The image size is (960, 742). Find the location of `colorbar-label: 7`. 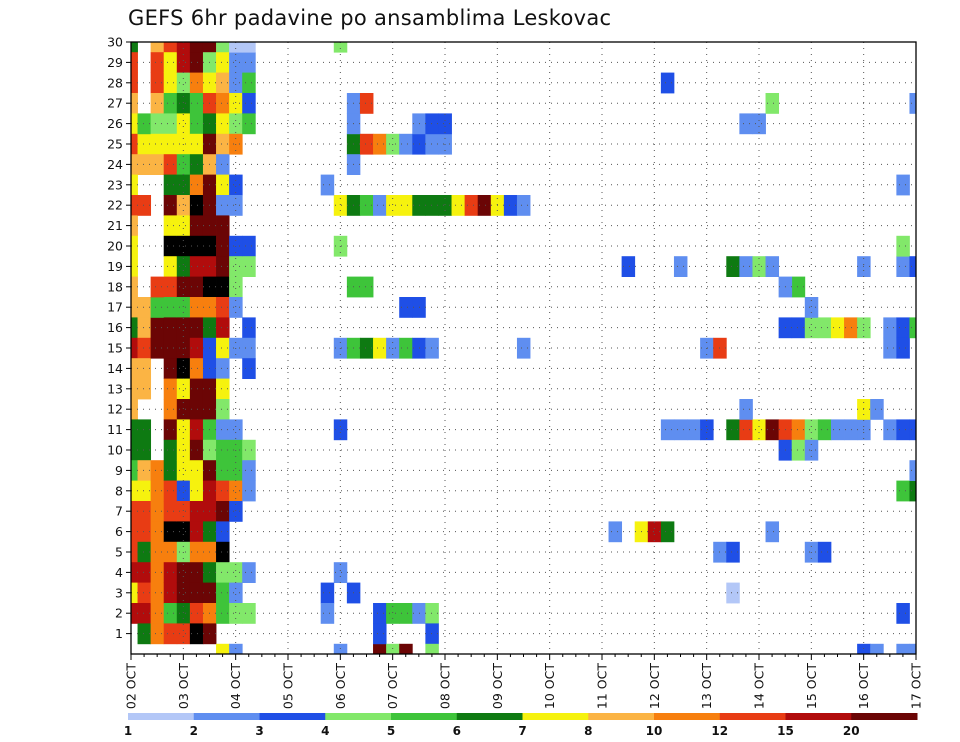

colorbar-label: 7 is located at coordinates (522, 731).